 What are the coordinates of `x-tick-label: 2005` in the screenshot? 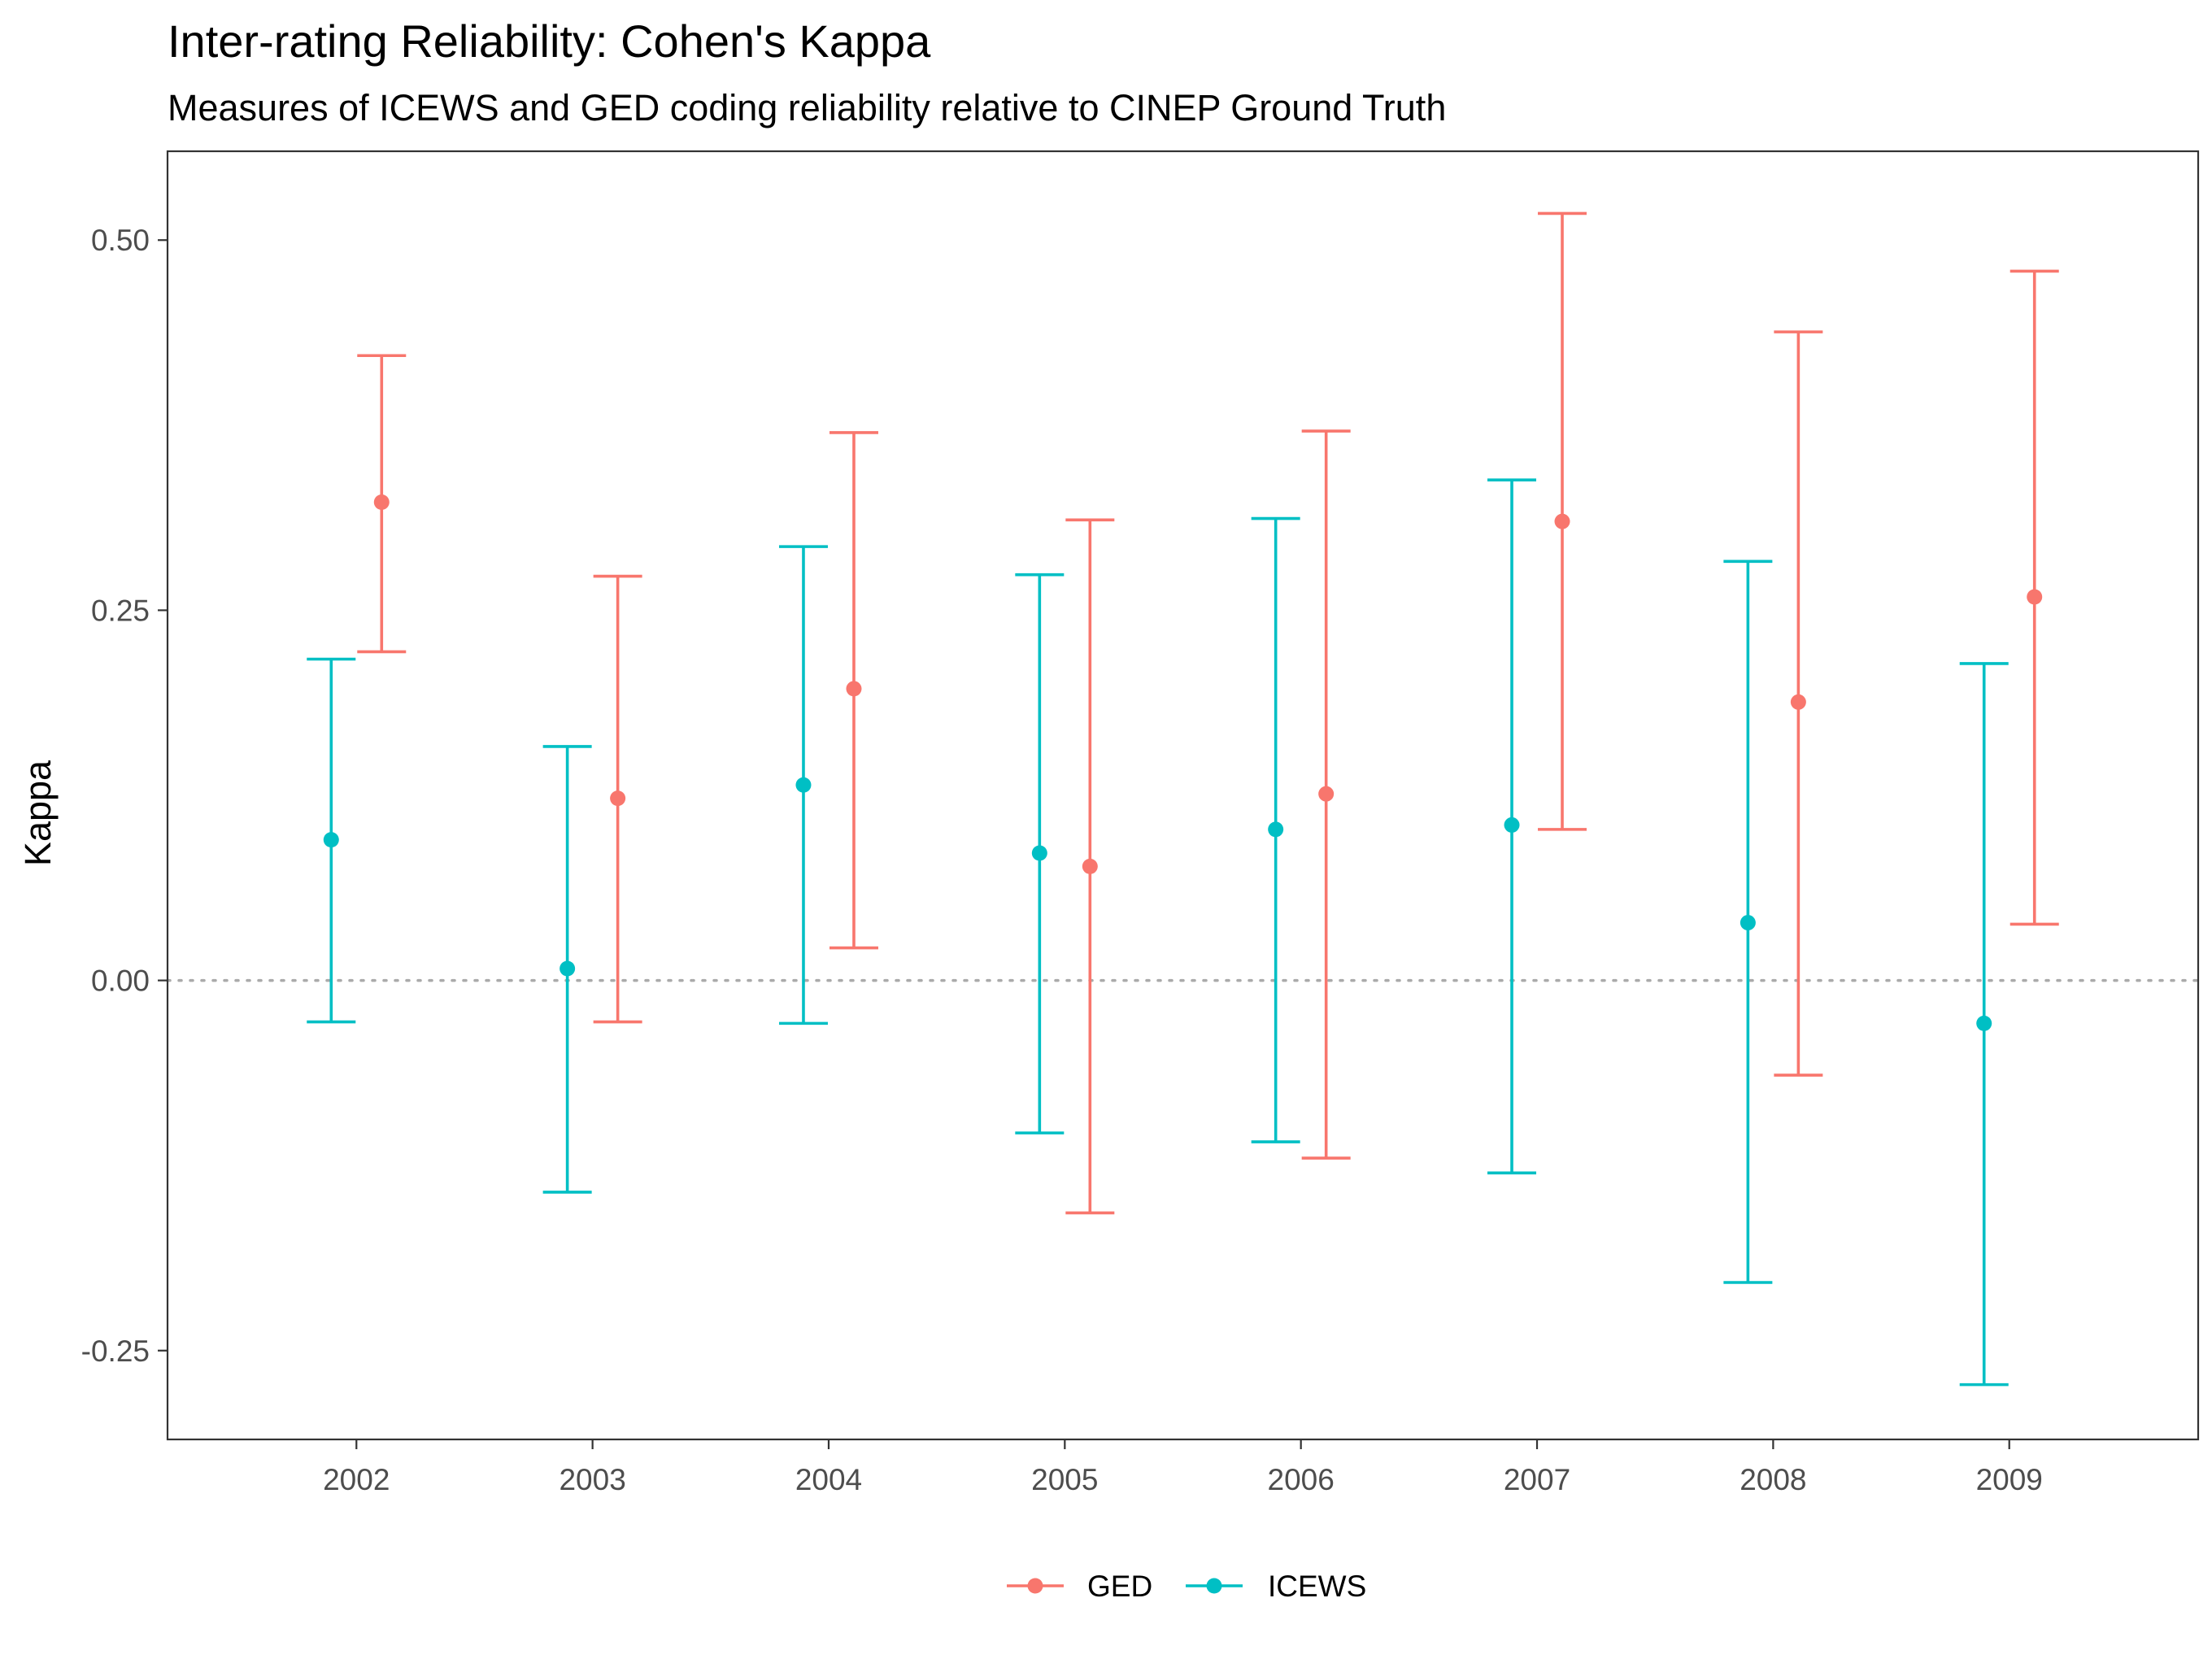 It's located at (1064, 1479).